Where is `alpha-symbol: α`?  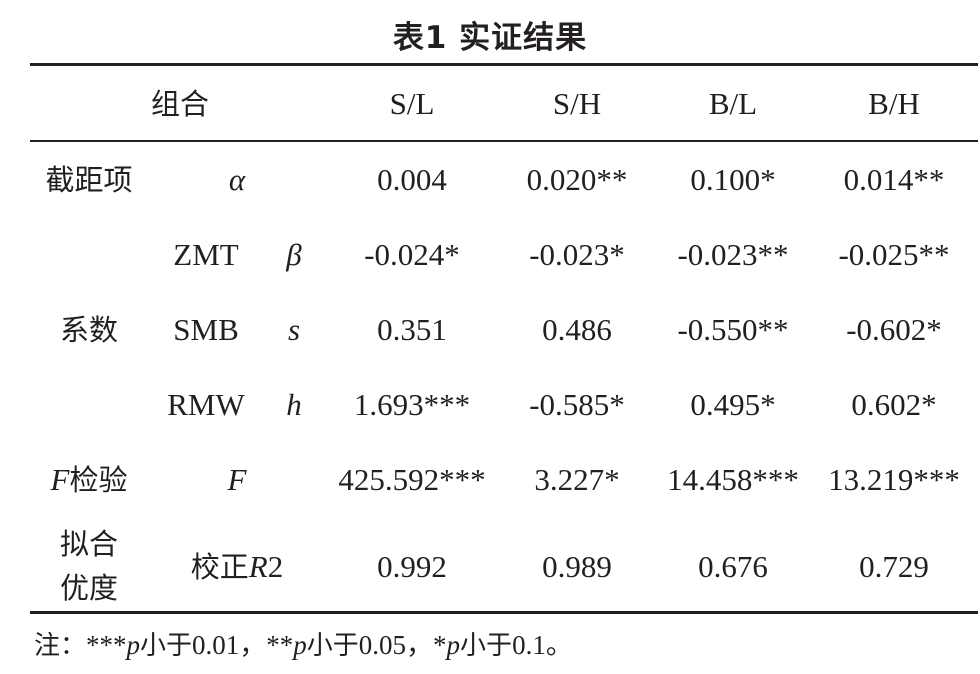 alpha-symbol: α is located at coordinates (237, 179).